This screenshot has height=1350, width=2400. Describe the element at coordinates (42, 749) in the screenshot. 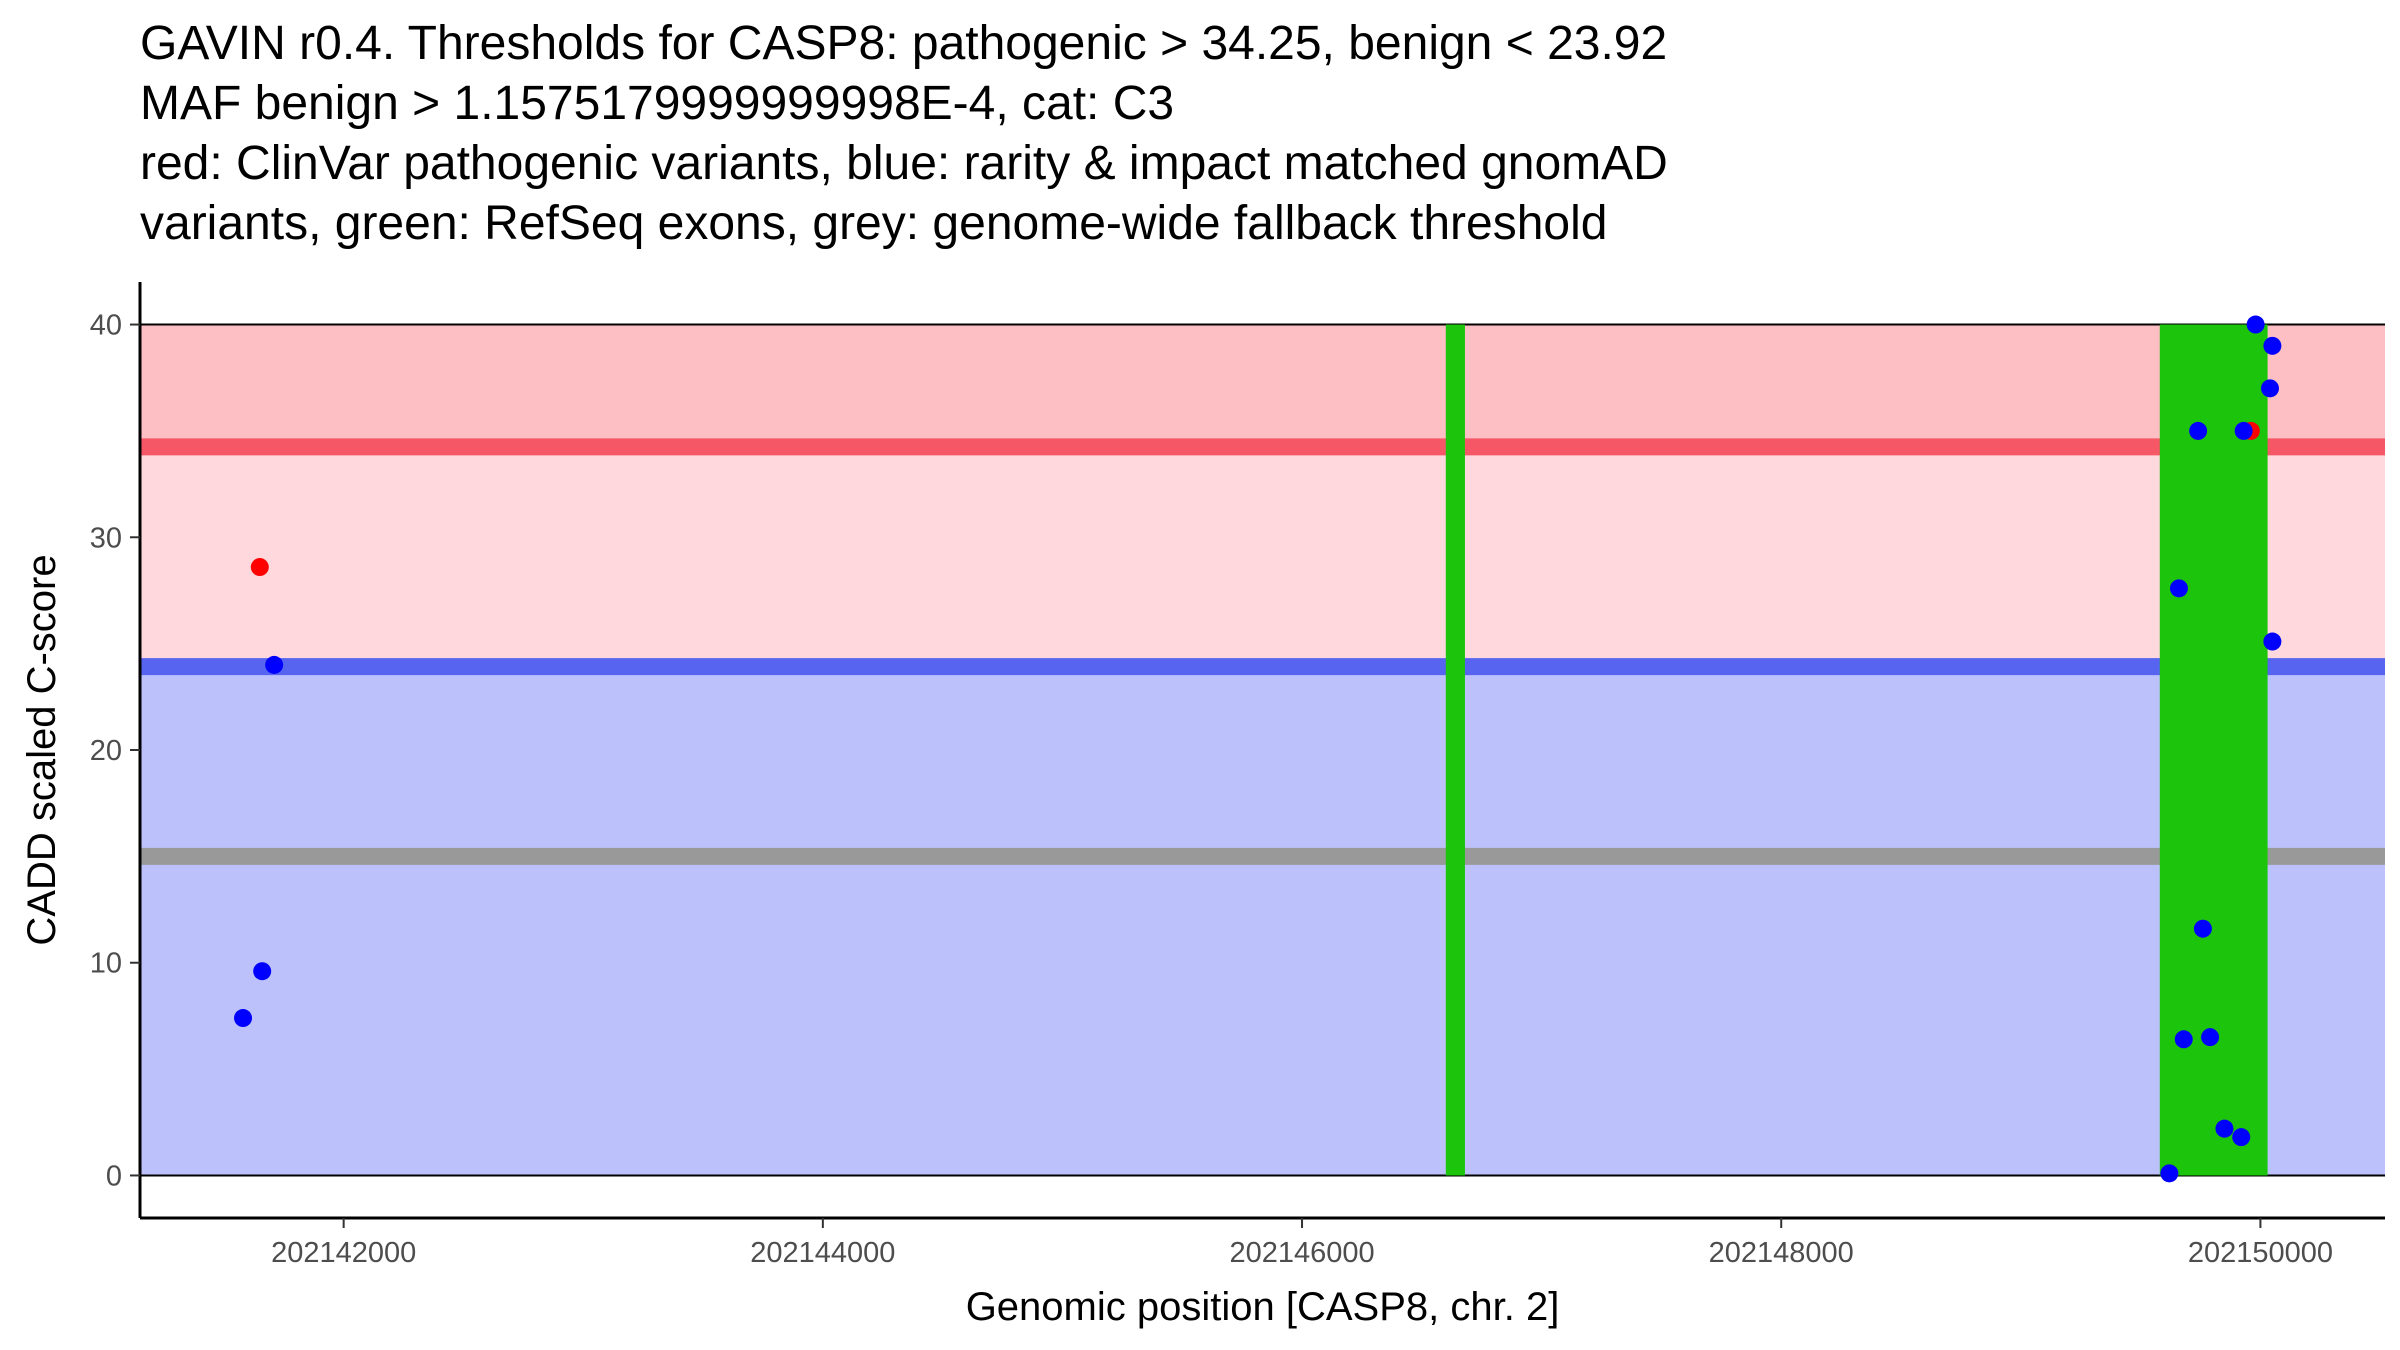

I see `y-axis-title: CADD scaled C-score` at that location.